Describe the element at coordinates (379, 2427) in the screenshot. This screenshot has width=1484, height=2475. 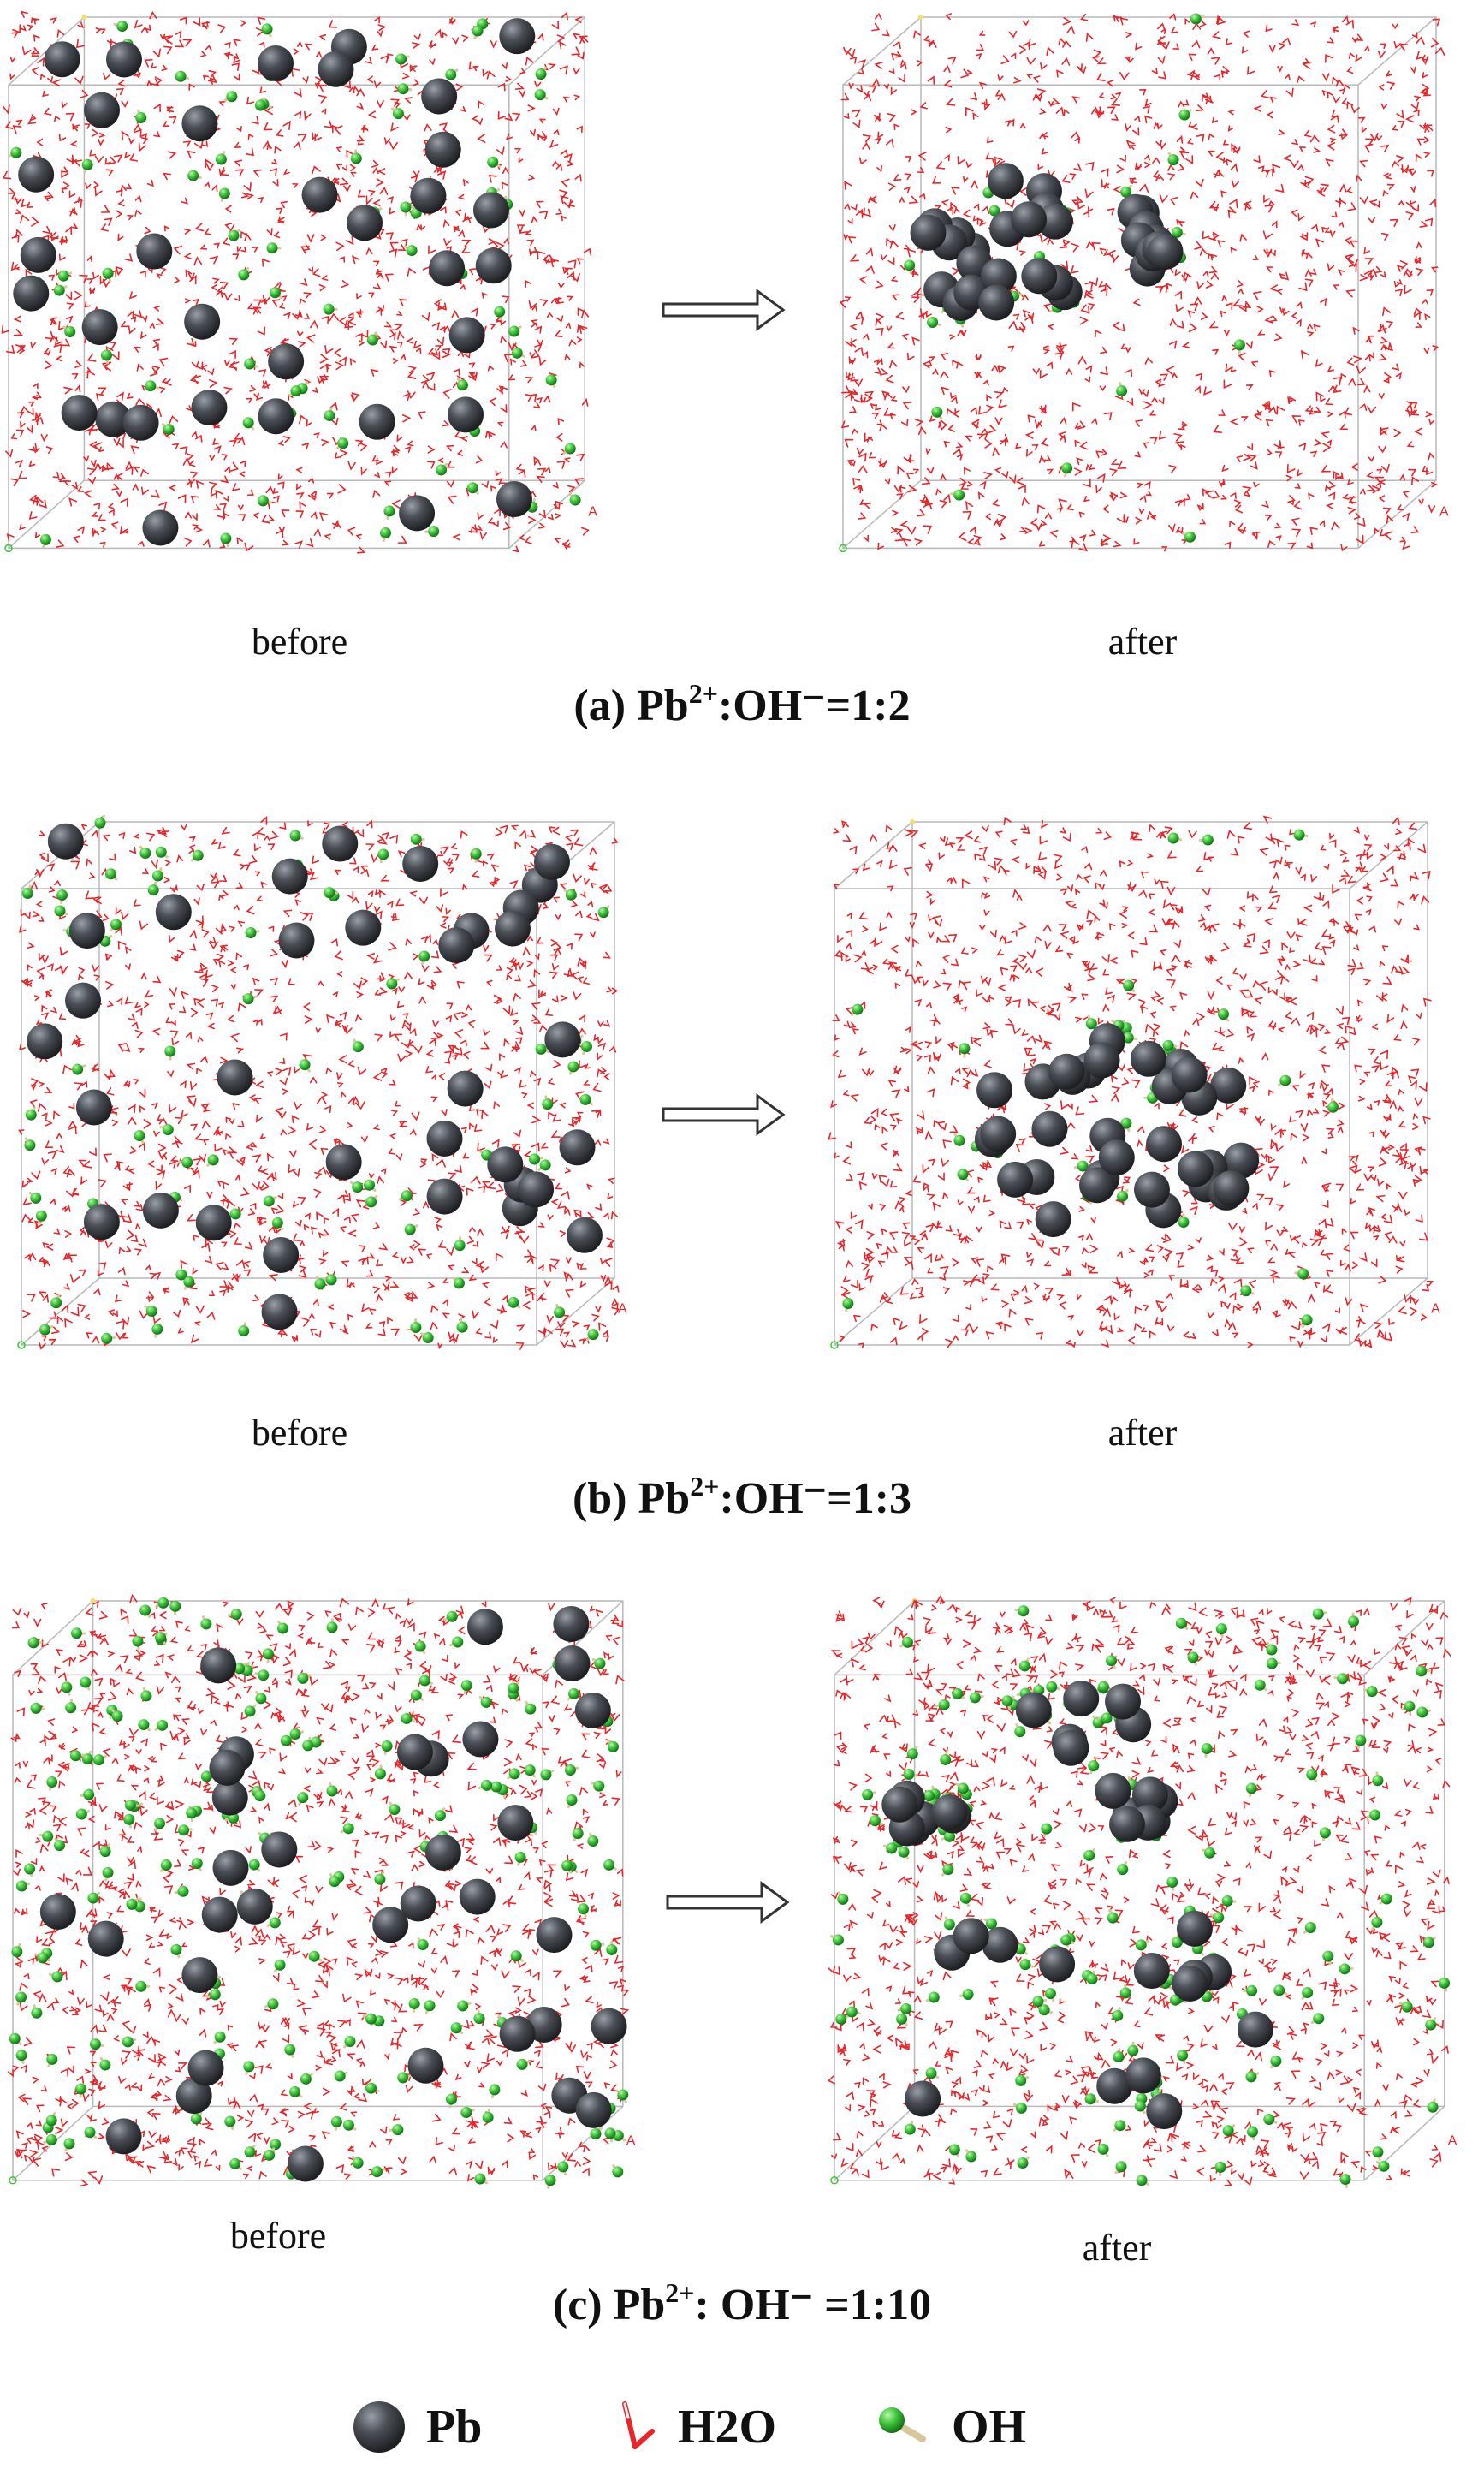
I see `pb-atom-icon` at that location.